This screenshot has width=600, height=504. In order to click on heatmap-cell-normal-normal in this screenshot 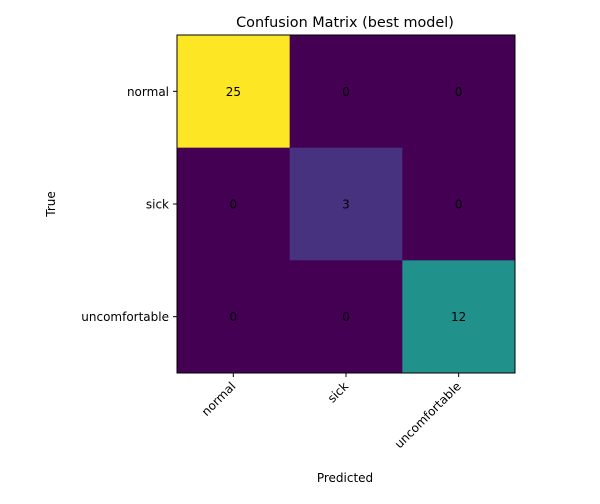, I will do `click(234, 92)`.